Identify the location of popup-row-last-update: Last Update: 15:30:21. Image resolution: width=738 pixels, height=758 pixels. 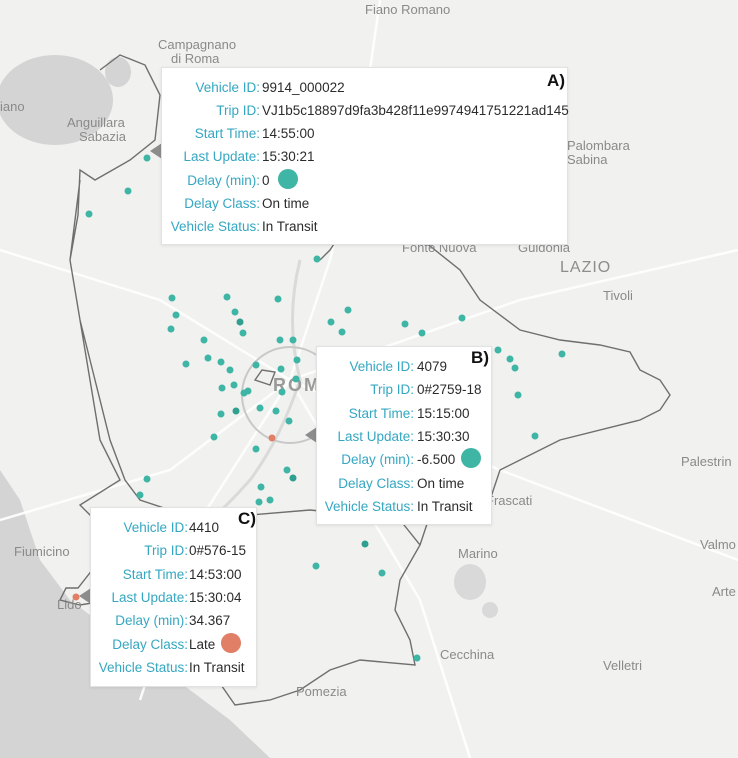
(364, 156).